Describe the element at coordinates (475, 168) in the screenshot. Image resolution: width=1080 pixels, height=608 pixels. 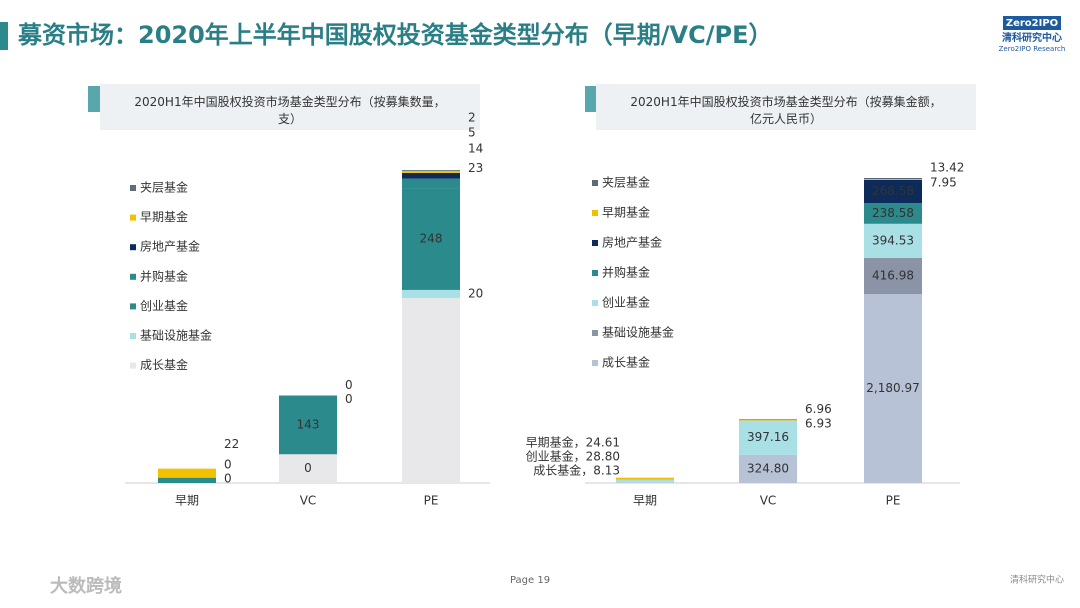
I see `data-label: 23` at that location.